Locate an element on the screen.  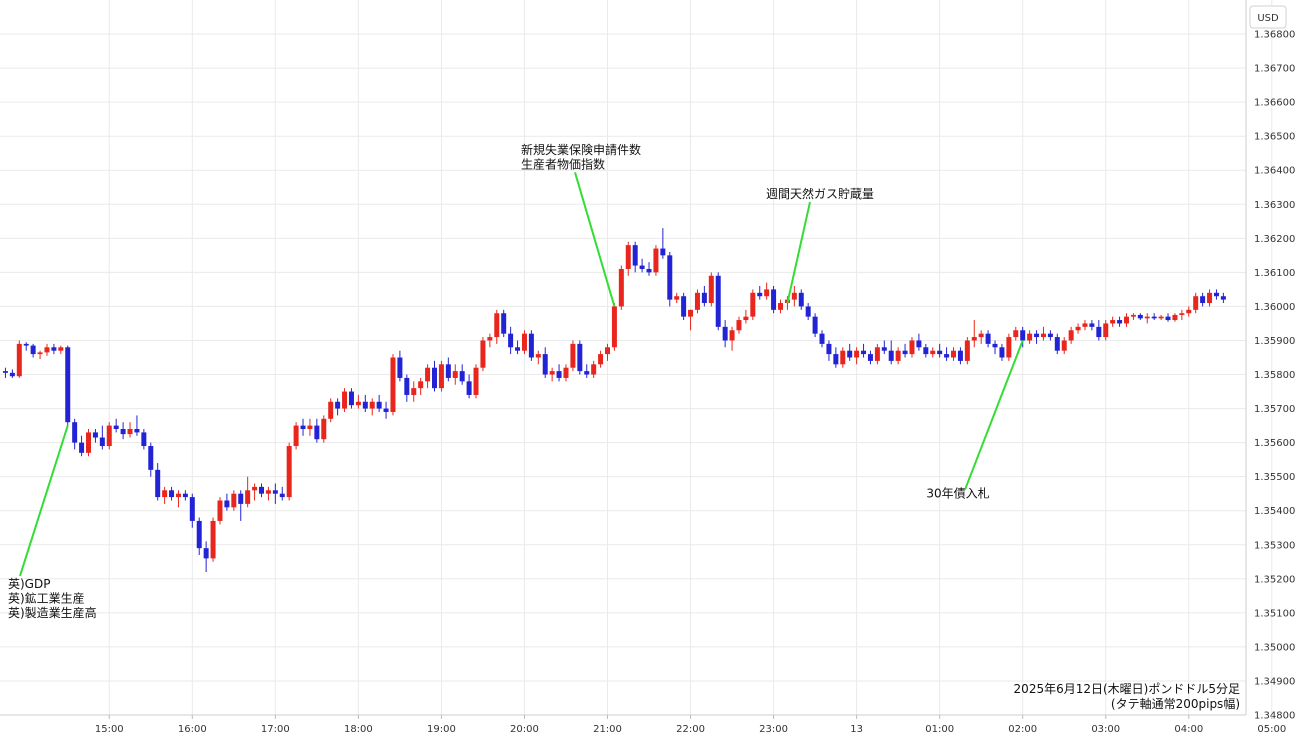
annotation: 週間天然ガス貯蔵量 is located at coordinates (820, 245).